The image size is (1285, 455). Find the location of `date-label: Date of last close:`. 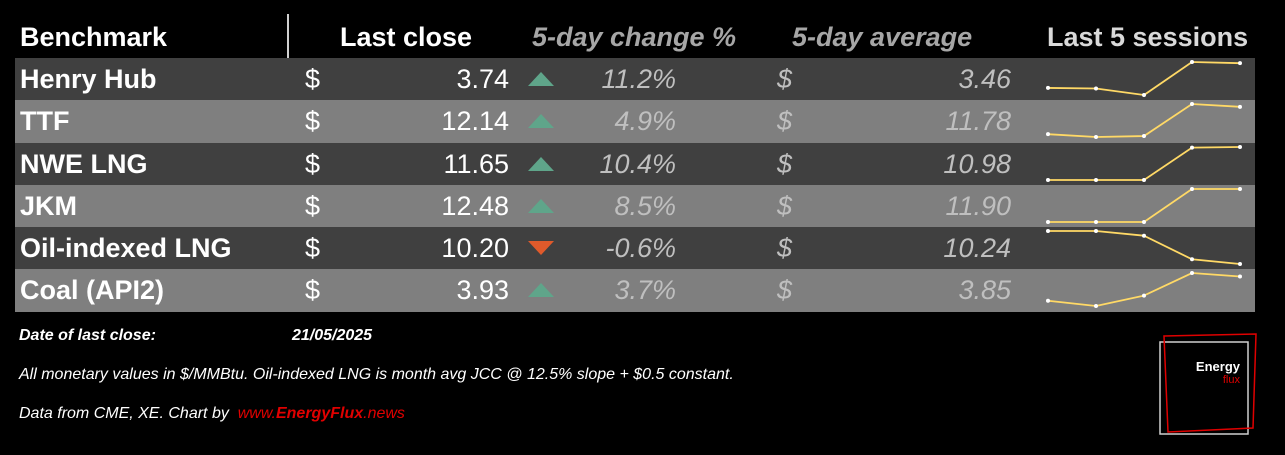

date-label: Date of last close: is located at coordinates (87, 335).